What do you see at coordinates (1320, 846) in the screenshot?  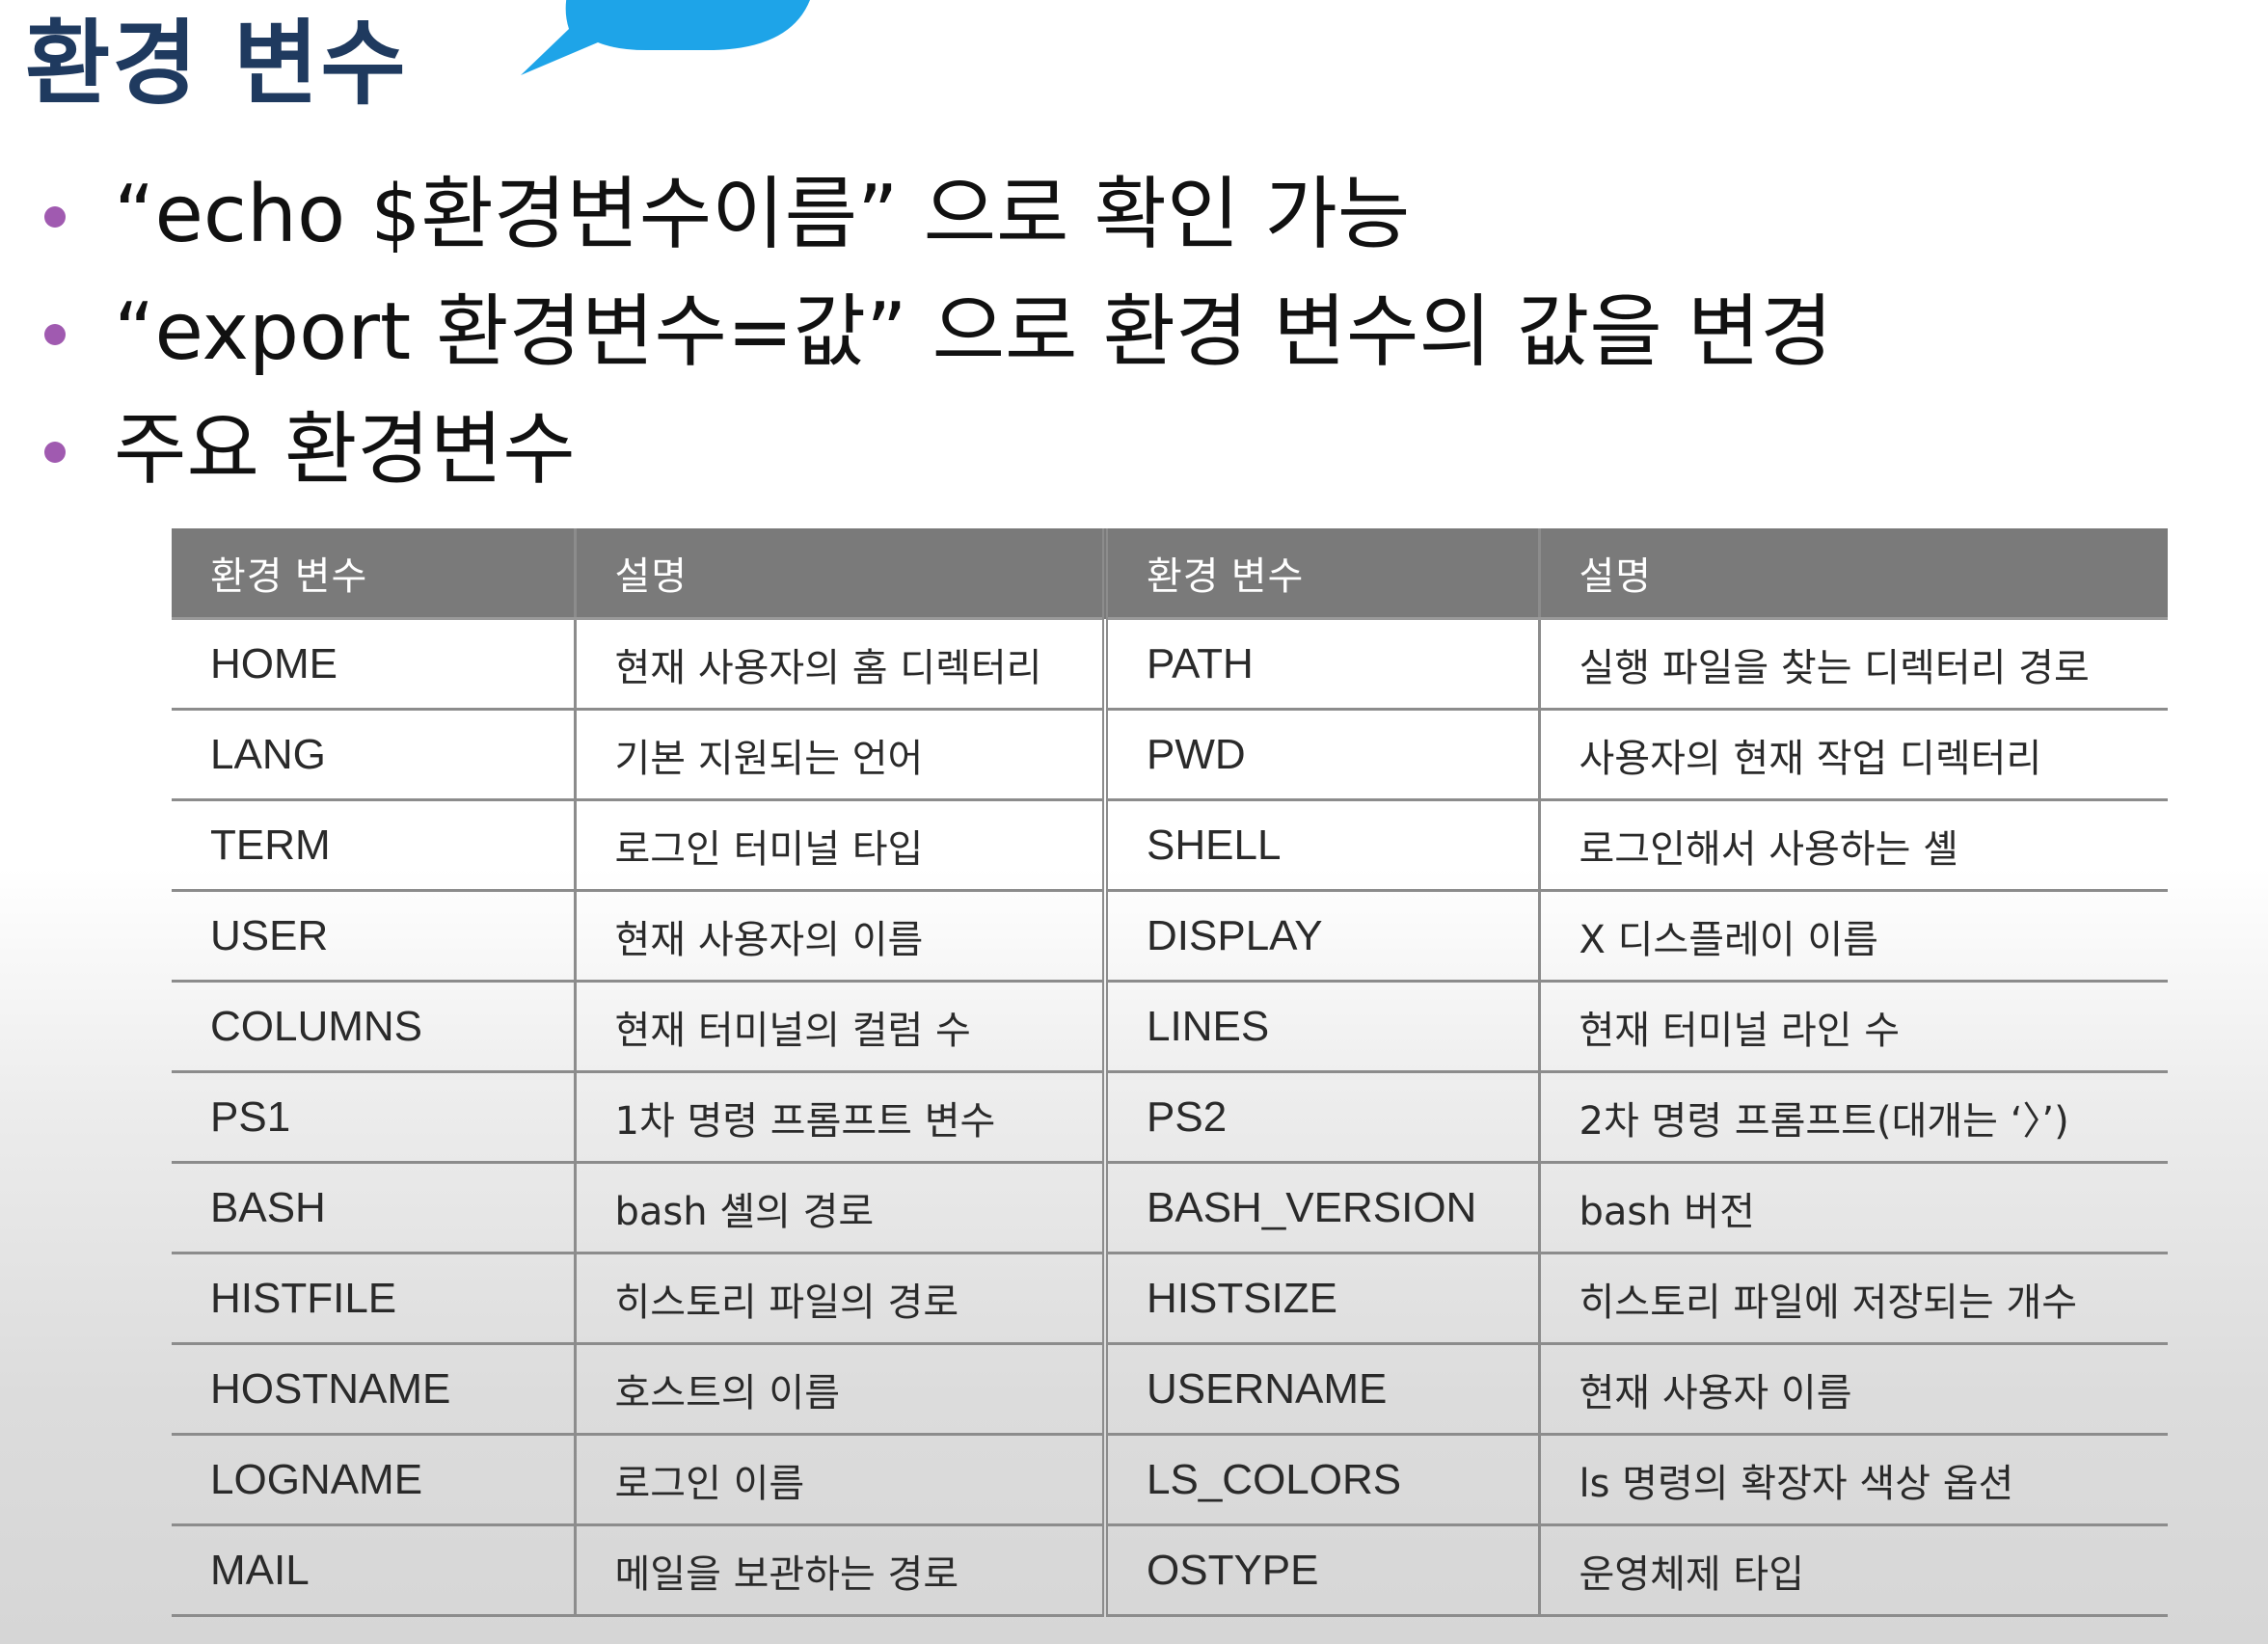 I see `env-var-name: SHELL` at bounding box center [1320, 846].